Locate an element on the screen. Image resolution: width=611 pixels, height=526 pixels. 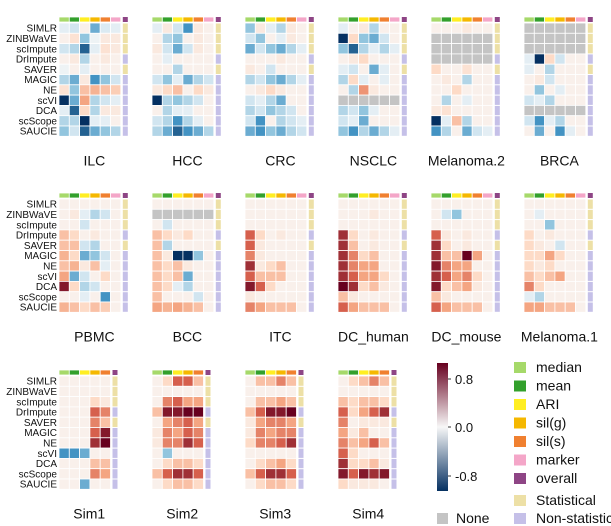
row-label: MAGIC is located at coordinates (40, 433).